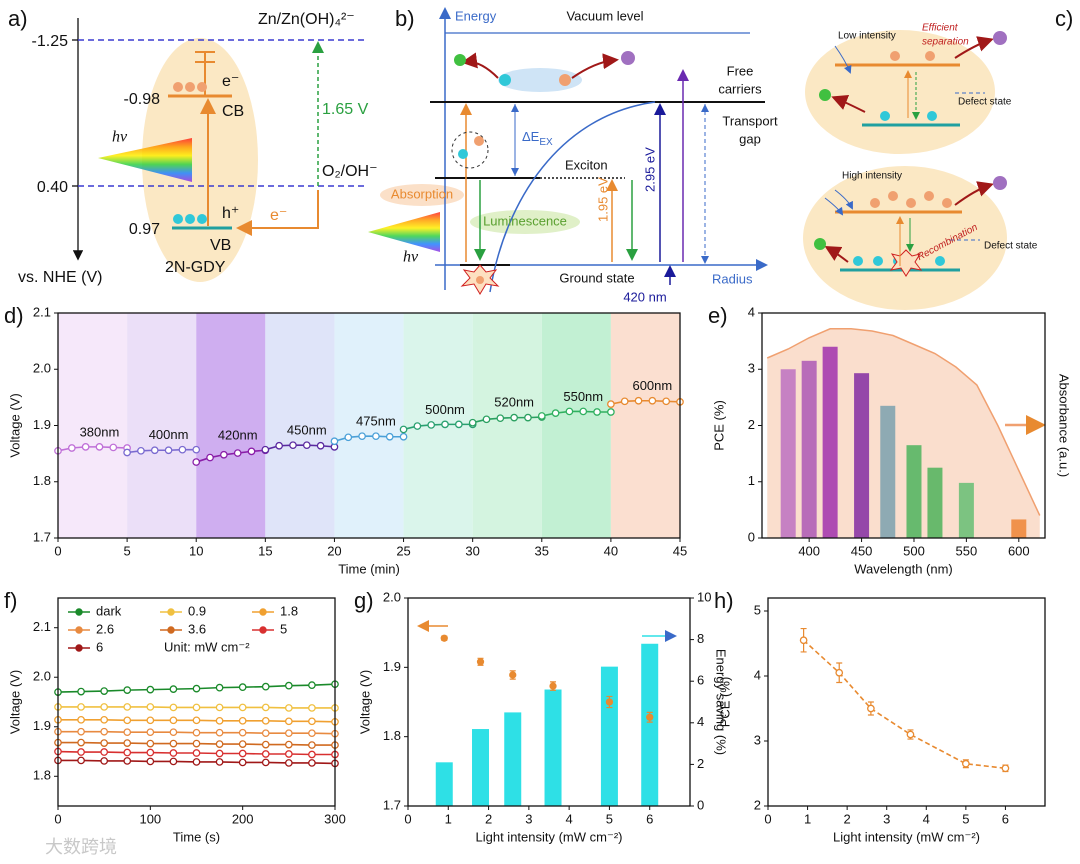  What do you see at coordinates (862, 550) in the screenshot?
I see `x-tick-label: 450` at bounding box center [862, 550].